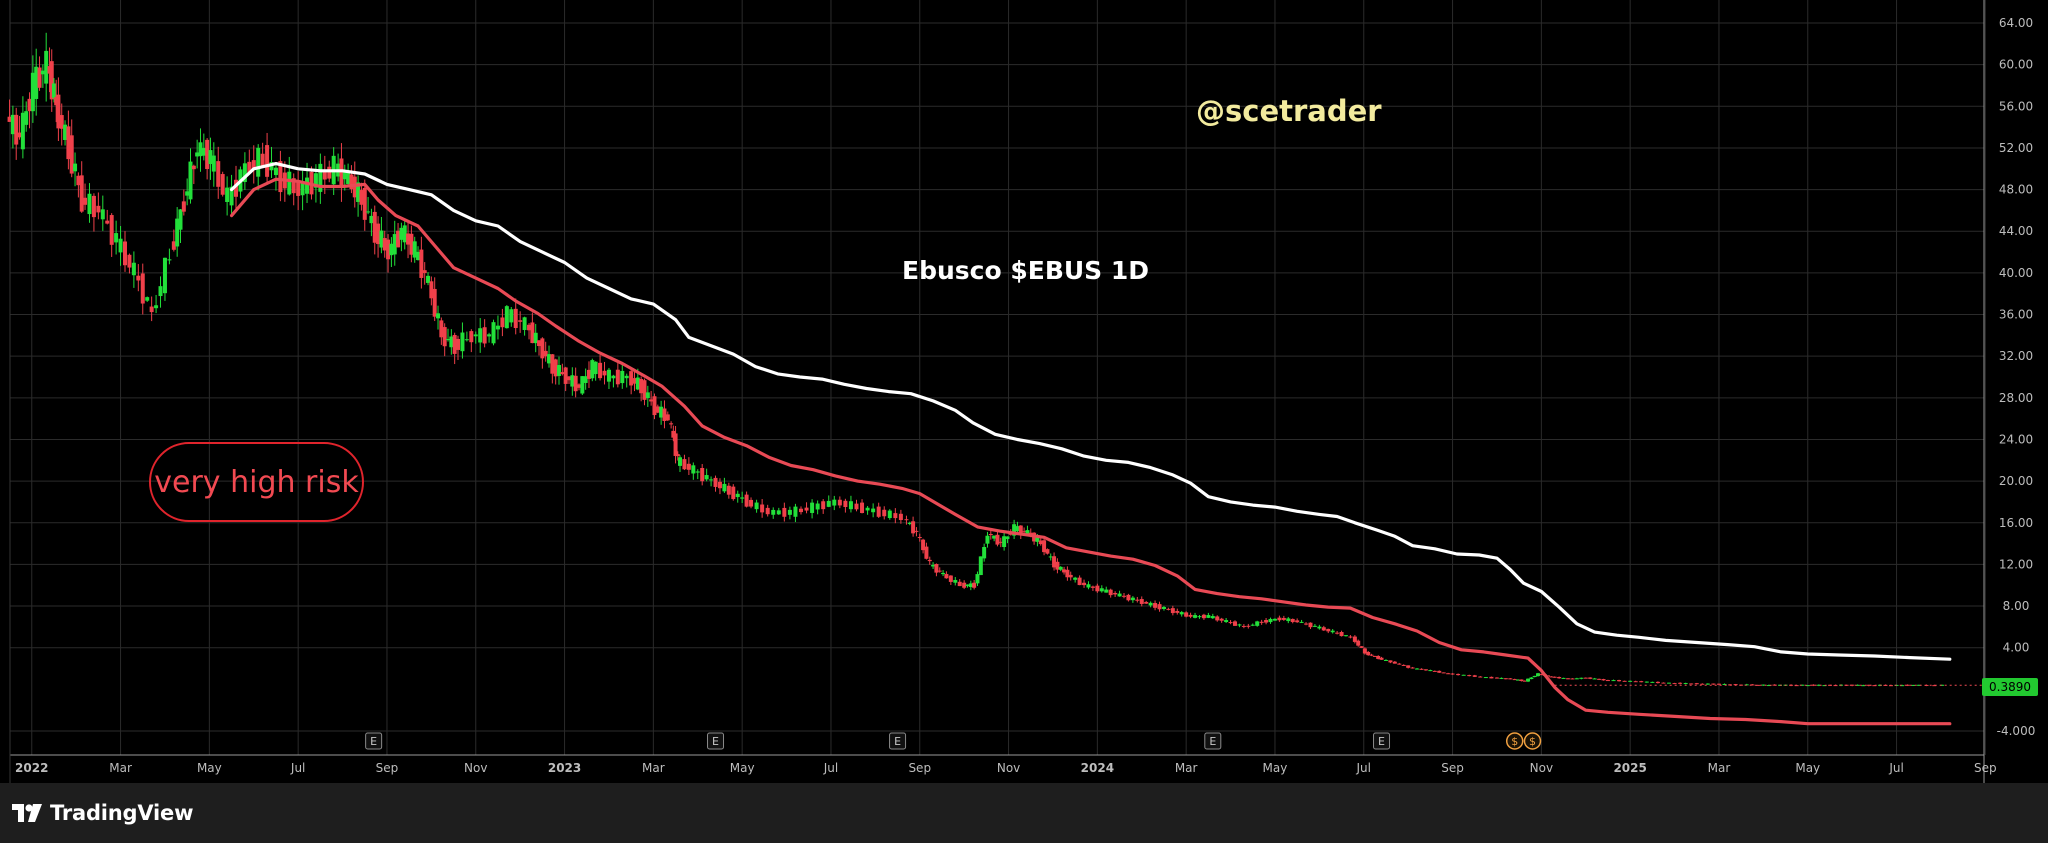 Image resolution: width=2048 pixels, height=843 pixels. What do you see at coordinates (1541, 768) in the screenshot?
I see `x-tick-label: Nov` at bounding box center [1541, 768].